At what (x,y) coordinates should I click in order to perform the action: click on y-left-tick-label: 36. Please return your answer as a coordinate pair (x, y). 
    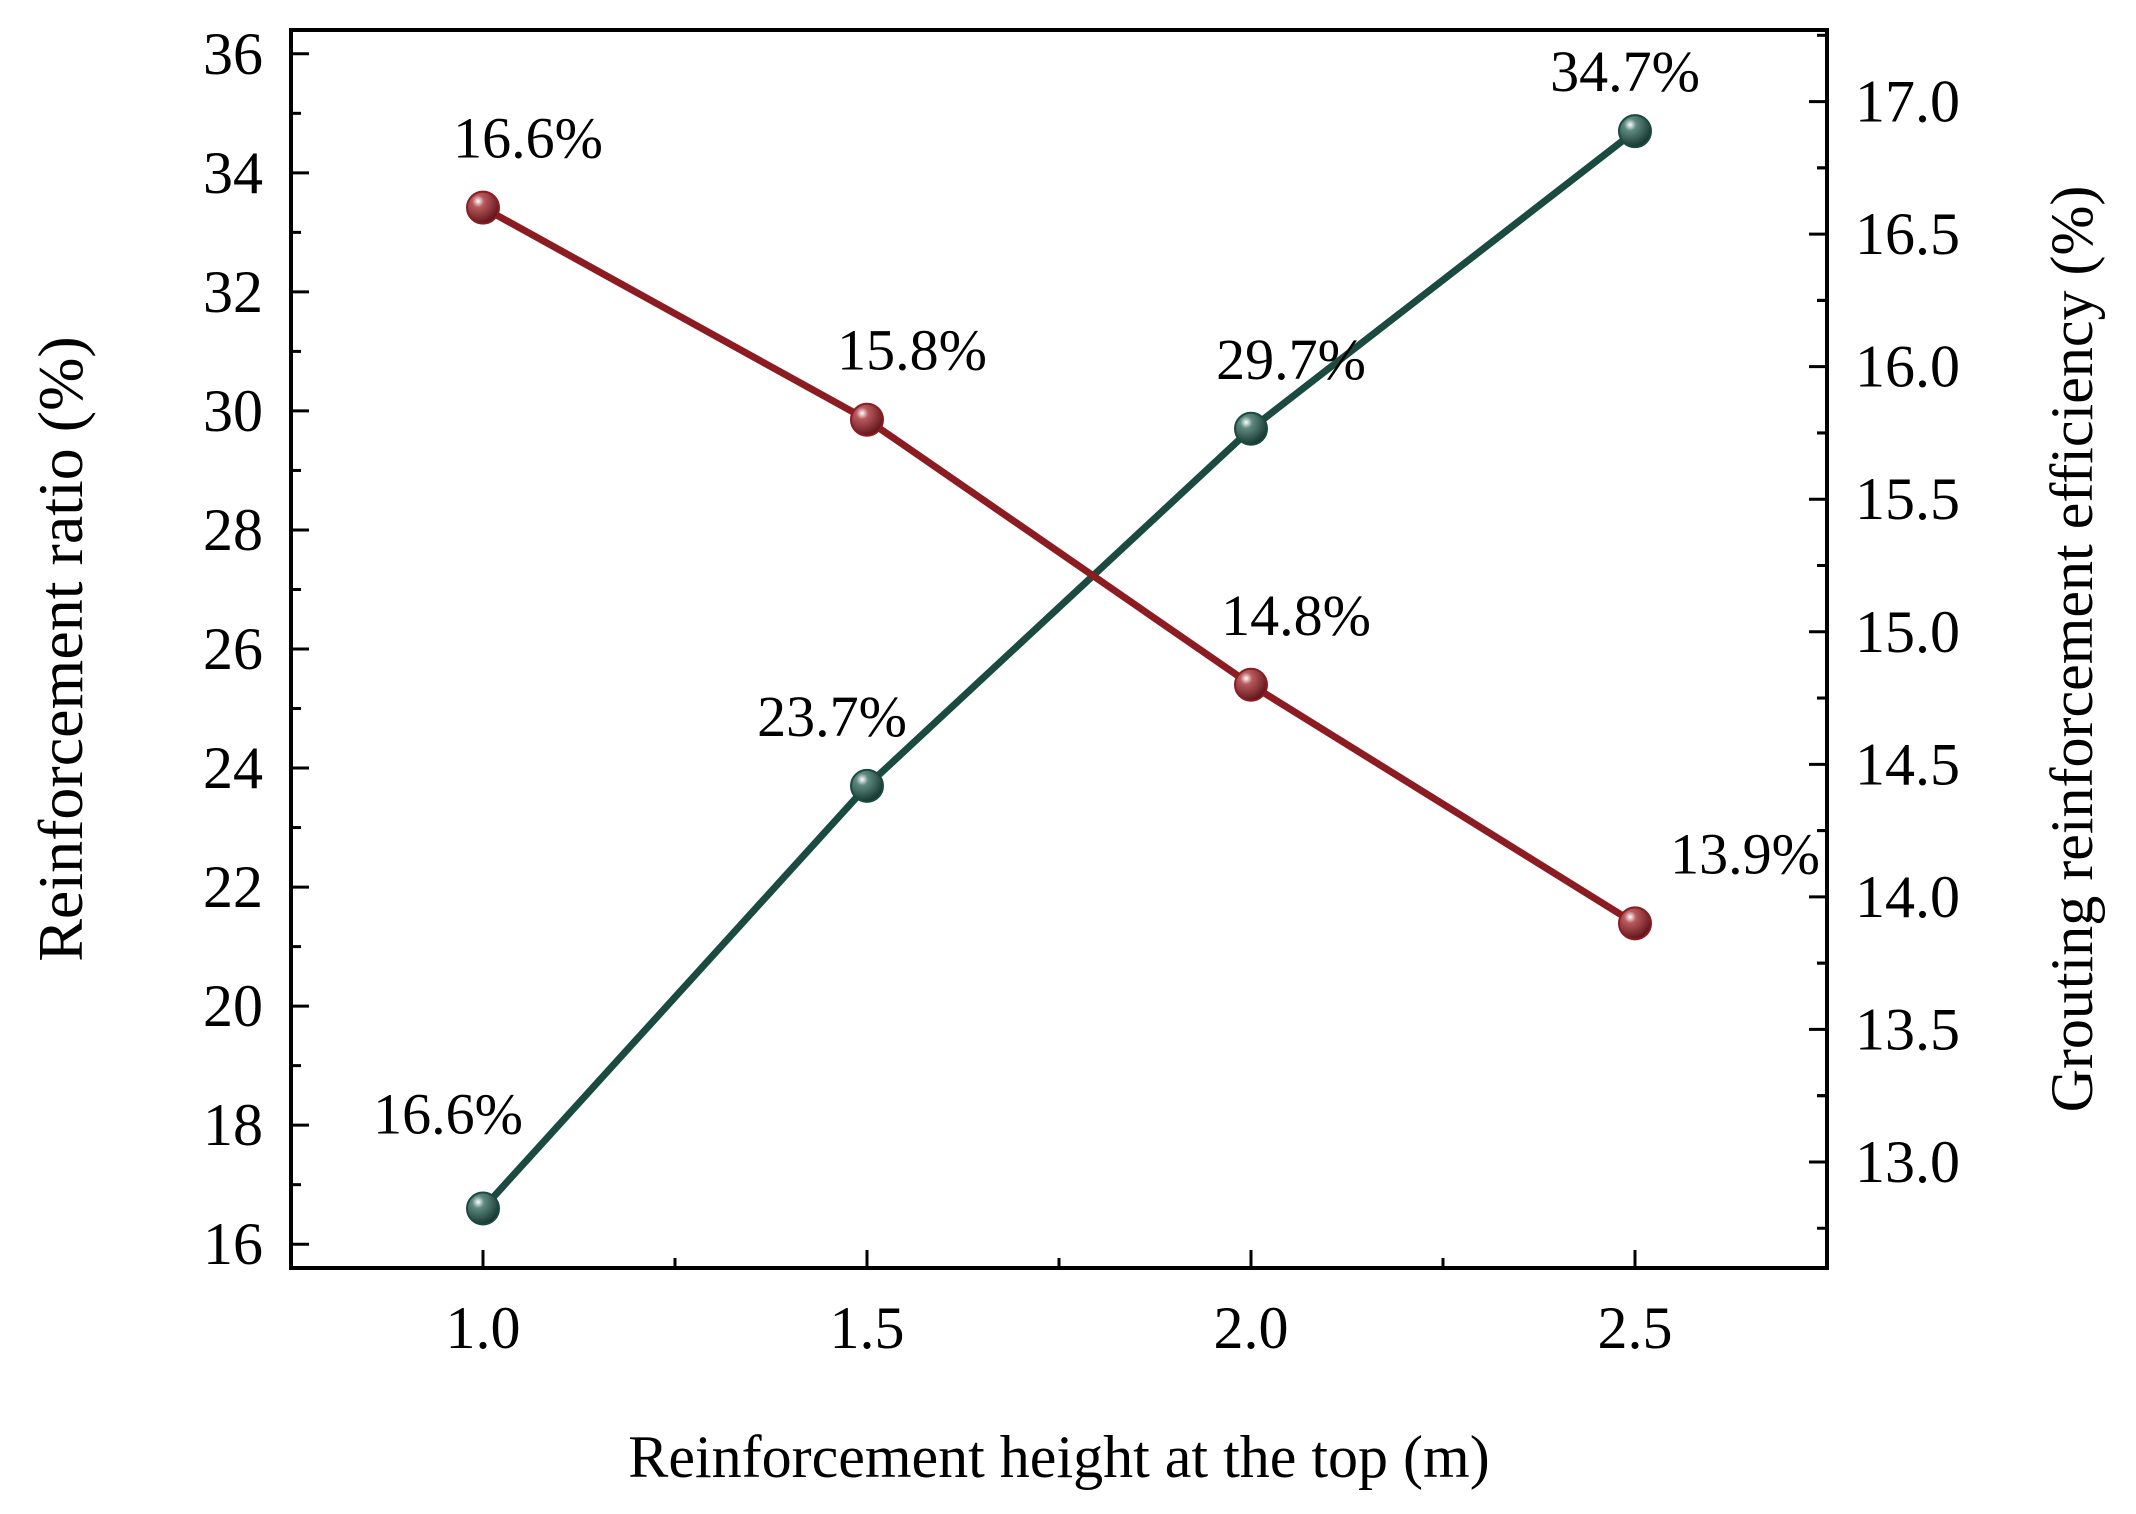
    Looking at the image, I should click on (233, 54).